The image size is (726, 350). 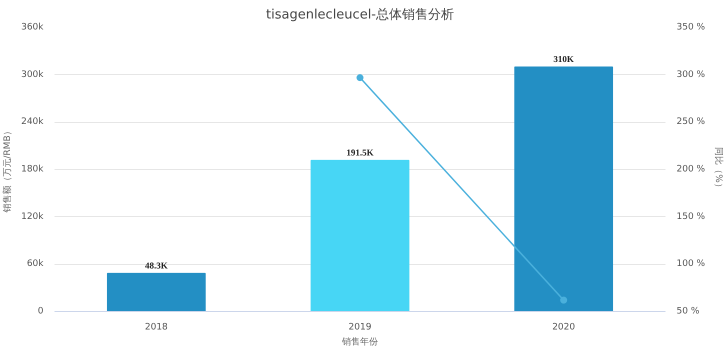 What do you see at coordinates (41, 311) in the screenshot?
I see `y-tick-label: 0` at bounding box center [41, 311].